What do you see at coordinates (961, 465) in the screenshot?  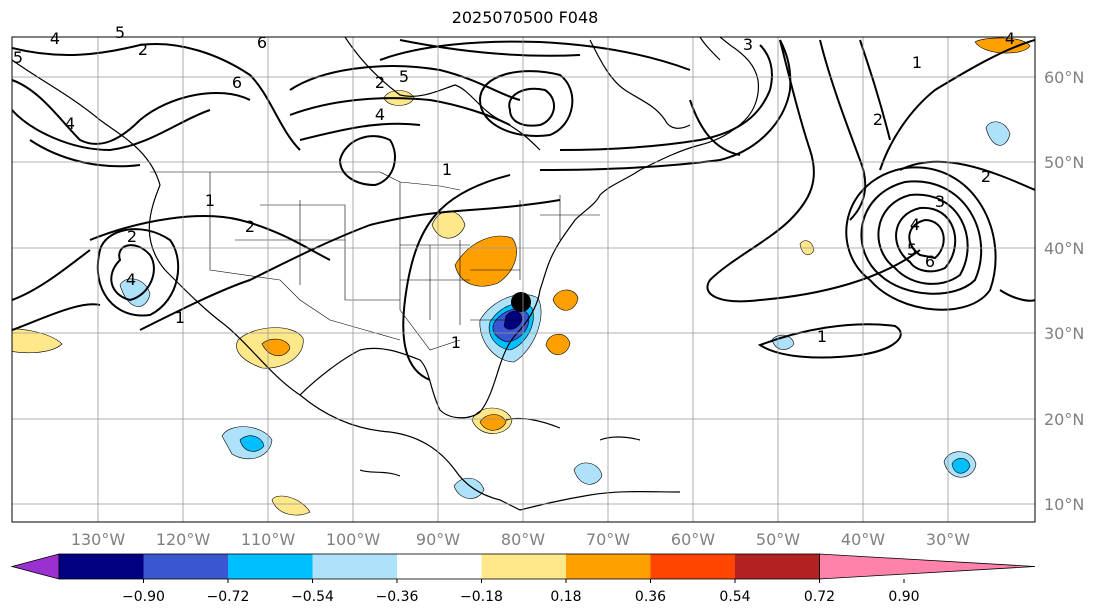 I see `cold-anomaly-tropical-atlantic-core` at bounding box center [961, 465].